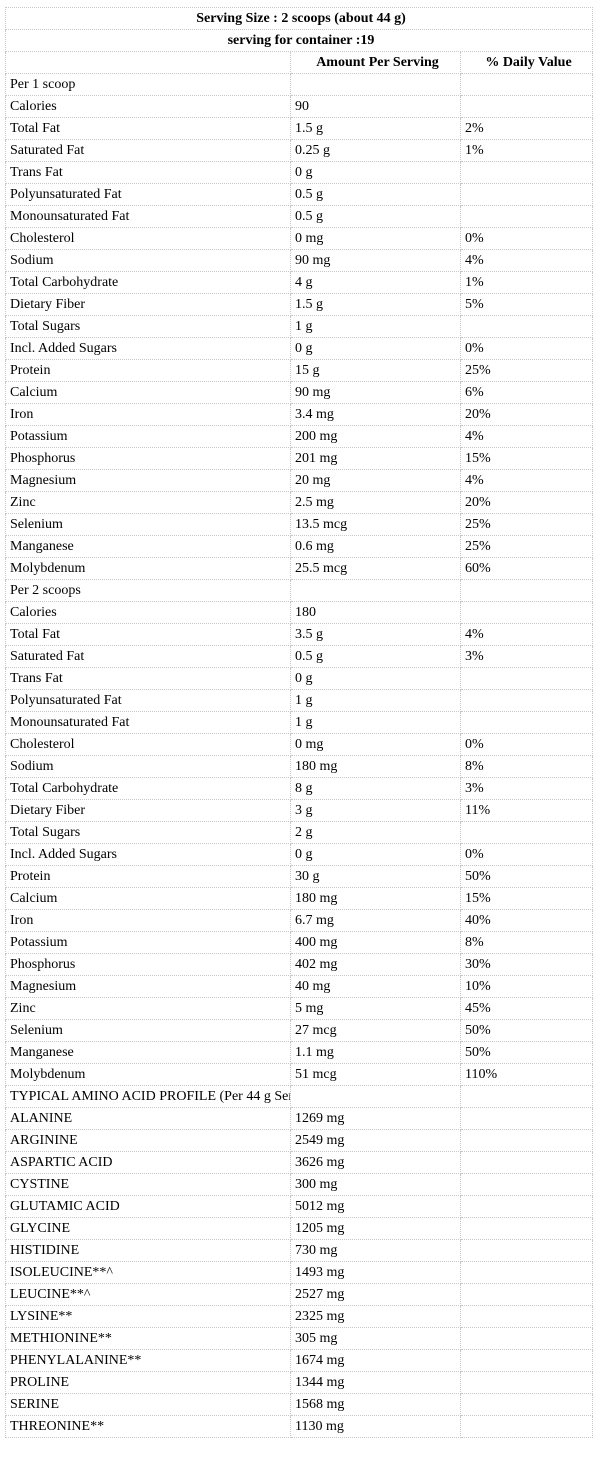 This screenshot has width=600, height=1468. What do you see at coordinates (299, 811) in the screenshot?
I see `table-row: Dietary Fiber 3 g 11%` at bounding box center [299, 811].